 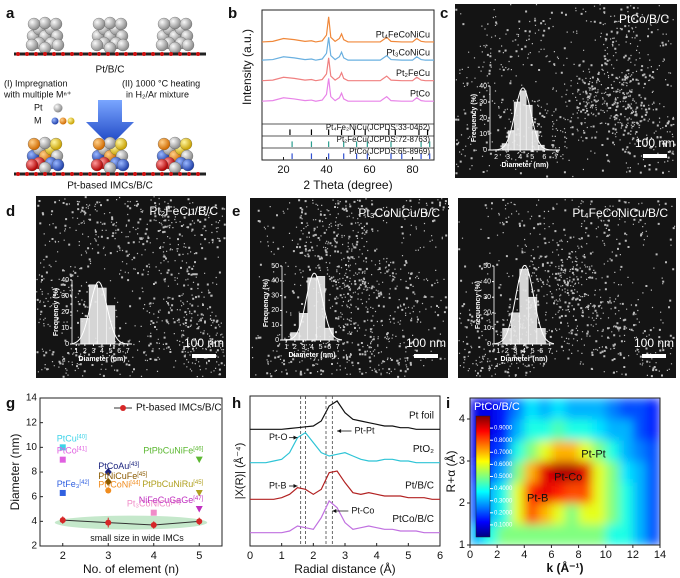 What do you see at coordinates (497, 555) in the screenshot?
I see `x-tick-label: 2` at bounding box center [497, 555].